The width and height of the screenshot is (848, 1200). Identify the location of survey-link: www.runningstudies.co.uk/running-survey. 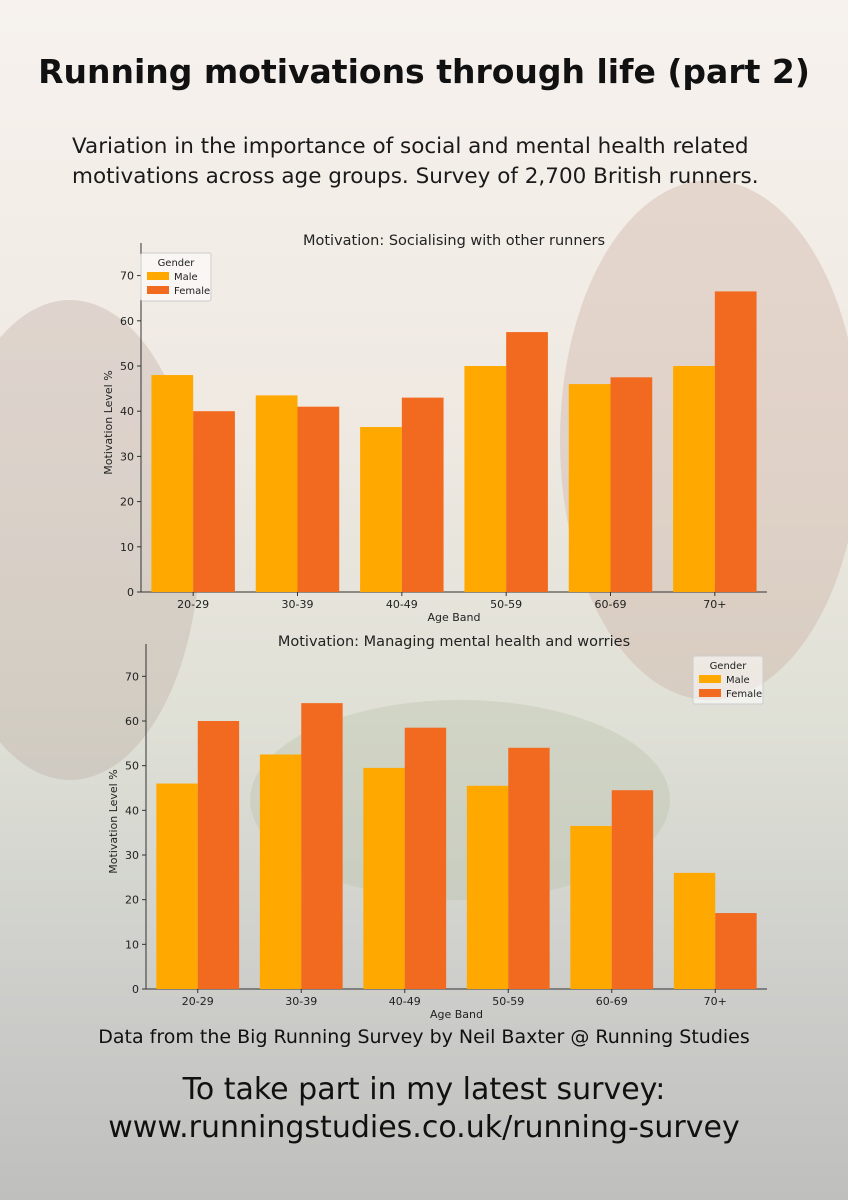
(424, 1127).